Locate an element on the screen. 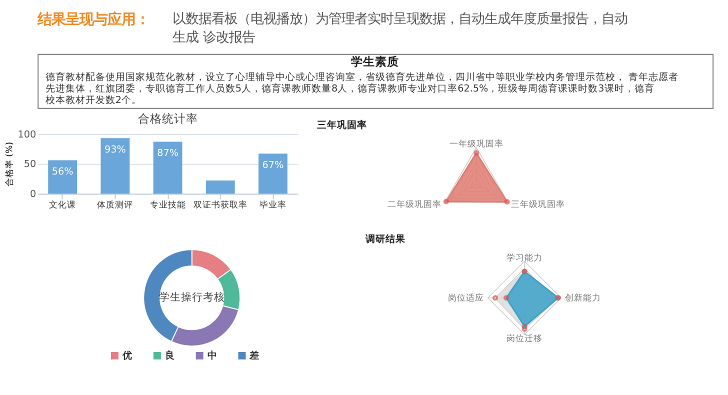  y-axis-title: 合格率 (%) is located at coordinates (9, 164).